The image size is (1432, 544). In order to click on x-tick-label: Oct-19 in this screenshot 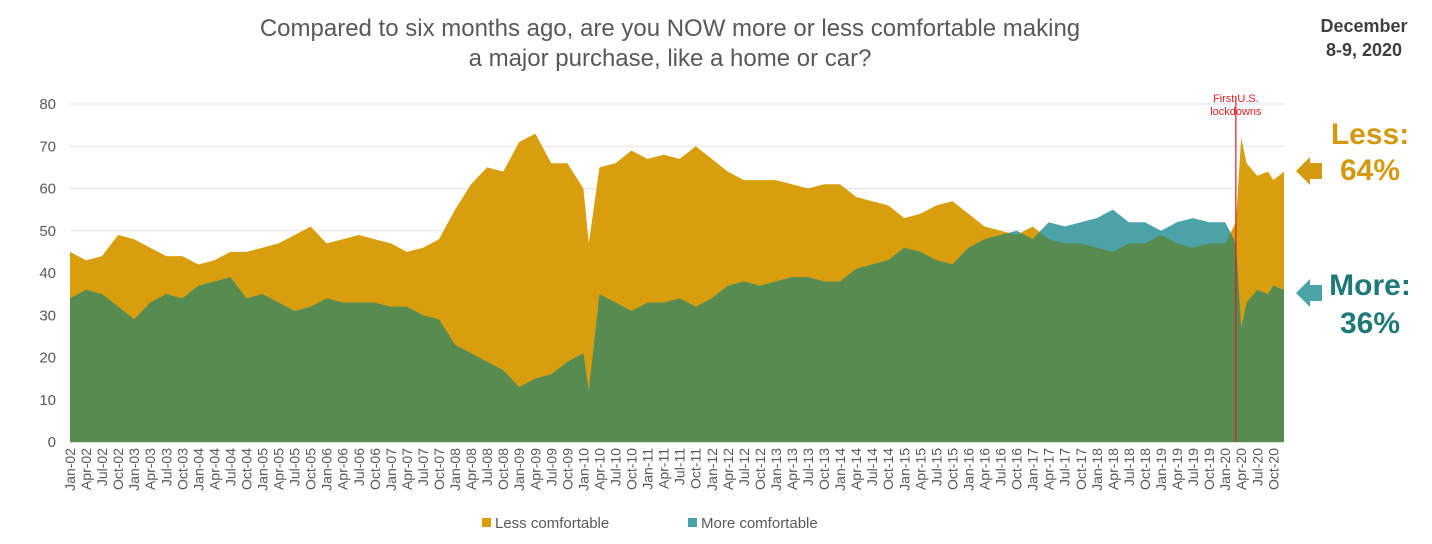, I will do `click(1209, 469)`.